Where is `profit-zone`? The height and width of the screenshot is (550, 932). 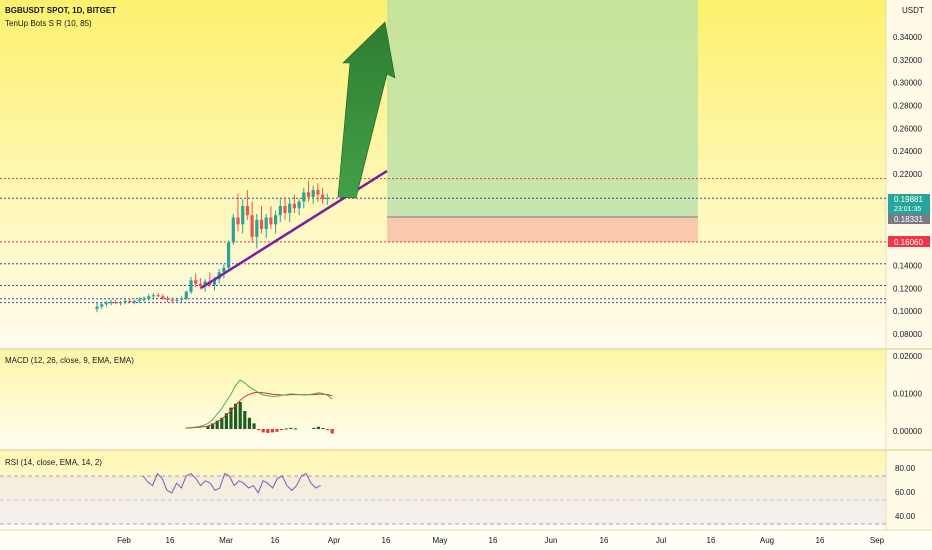 profit-zone is located at coordinates (542, 108).